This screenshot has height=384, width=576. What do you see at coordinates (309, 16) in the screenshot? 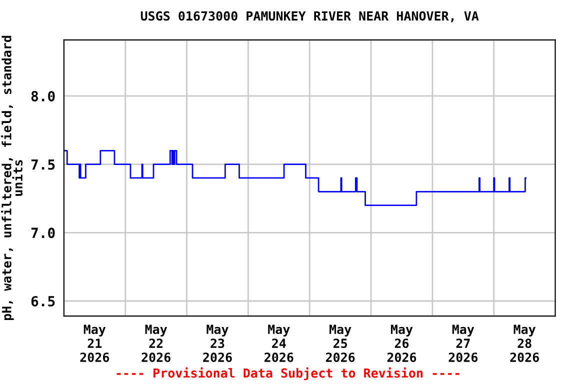
I see `chart-title: USGS 01673000 PAMUNKEY RIVER NEAR HANOVER, VA` at bounding box center [309, 16].